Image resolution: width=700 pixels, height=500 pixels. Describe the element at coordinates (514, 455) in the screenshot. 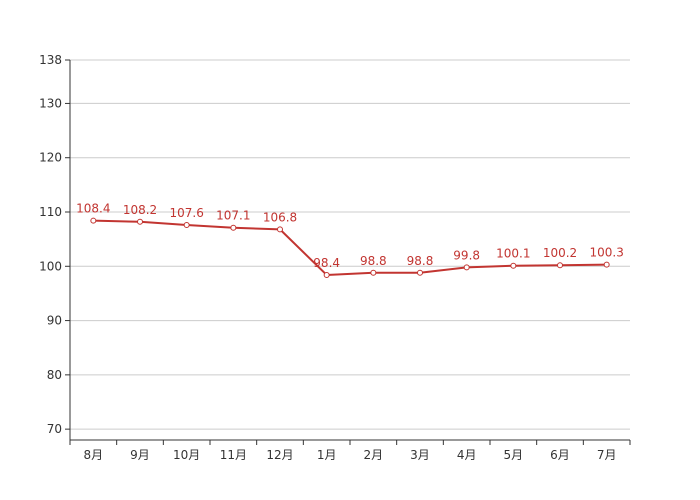

I see `x-tick-label: 5月` at that location.